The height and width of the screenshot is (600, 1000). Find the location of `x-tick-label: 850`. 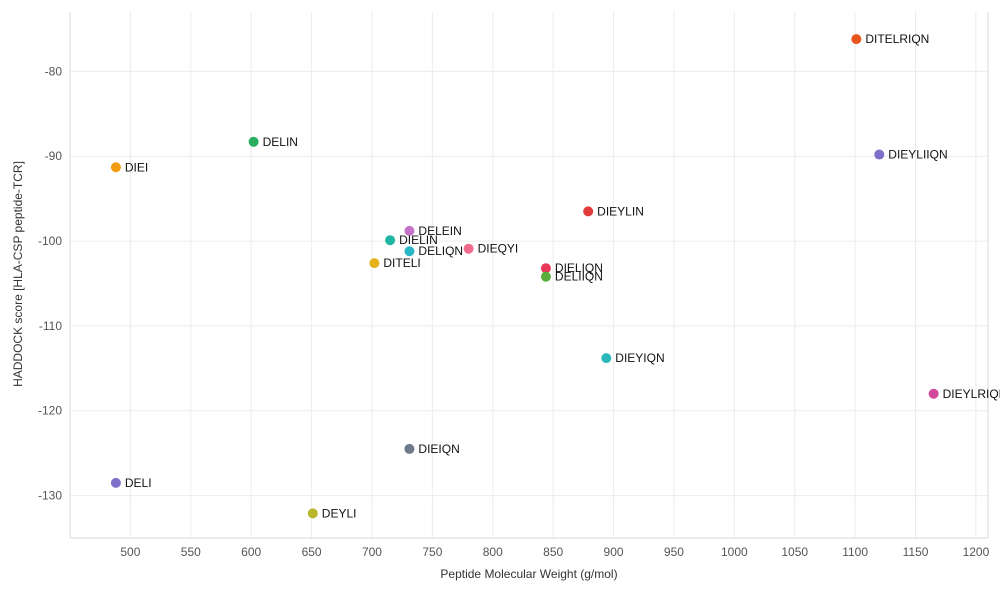

x-tick-label: 850 is located at coordinates (553, 552).